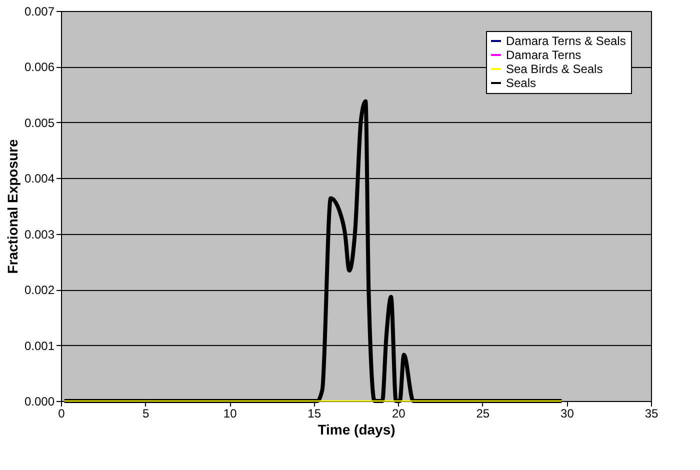  Describe the element at coordinates (315, 413) in the screenshot. I see `x-tick-label: 15` at that location.